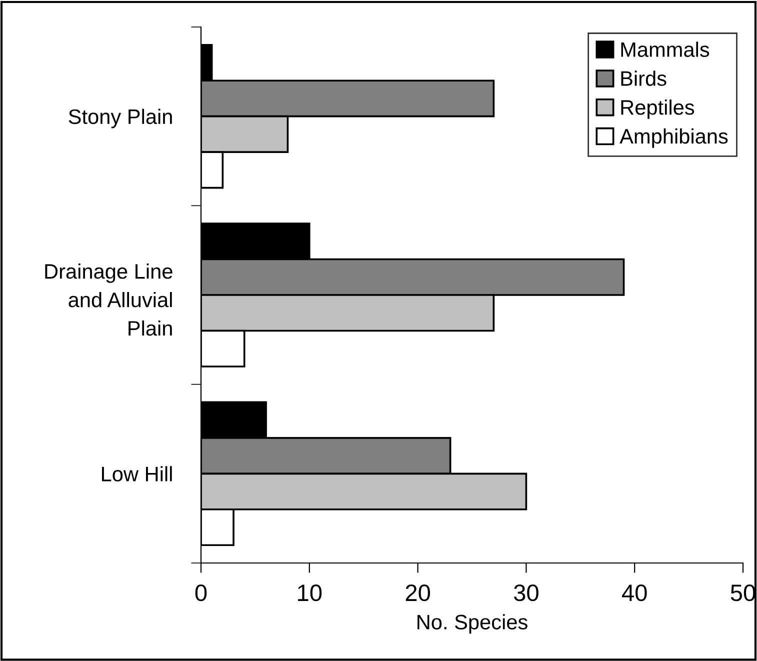 This screenshot has width=757, height=661. I want to click on x-tick-label: 0, so click(201, 593).